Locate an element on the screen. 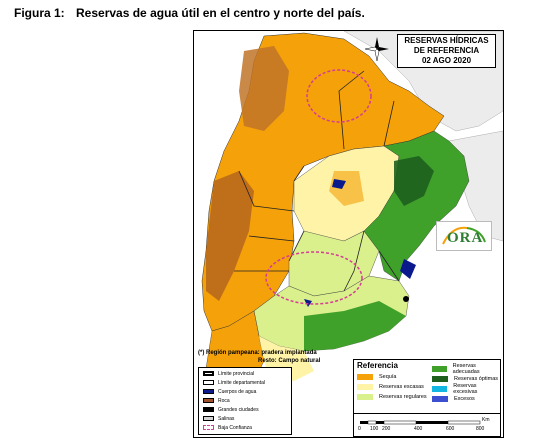  legend-item: Reservas adecuadas is located at coordinates (466, 369).